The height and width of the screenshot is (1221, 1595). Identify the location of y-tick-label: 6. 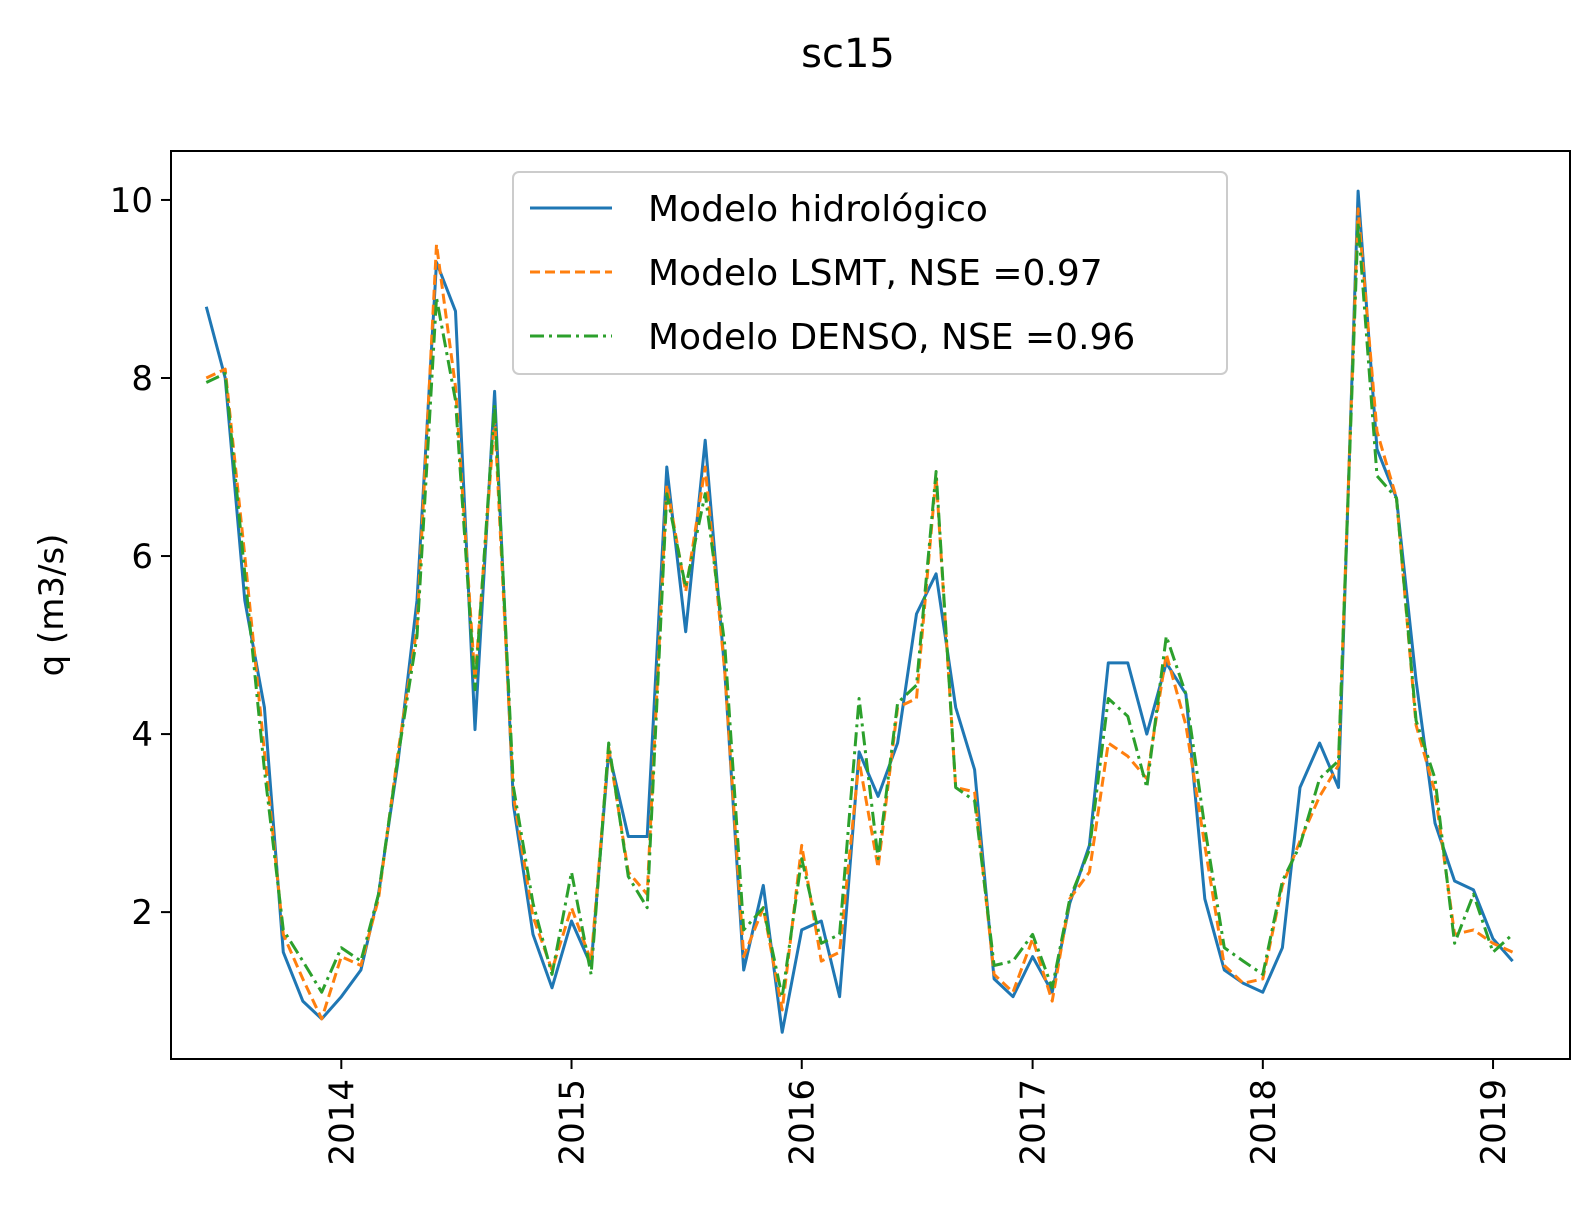
(142, 557).